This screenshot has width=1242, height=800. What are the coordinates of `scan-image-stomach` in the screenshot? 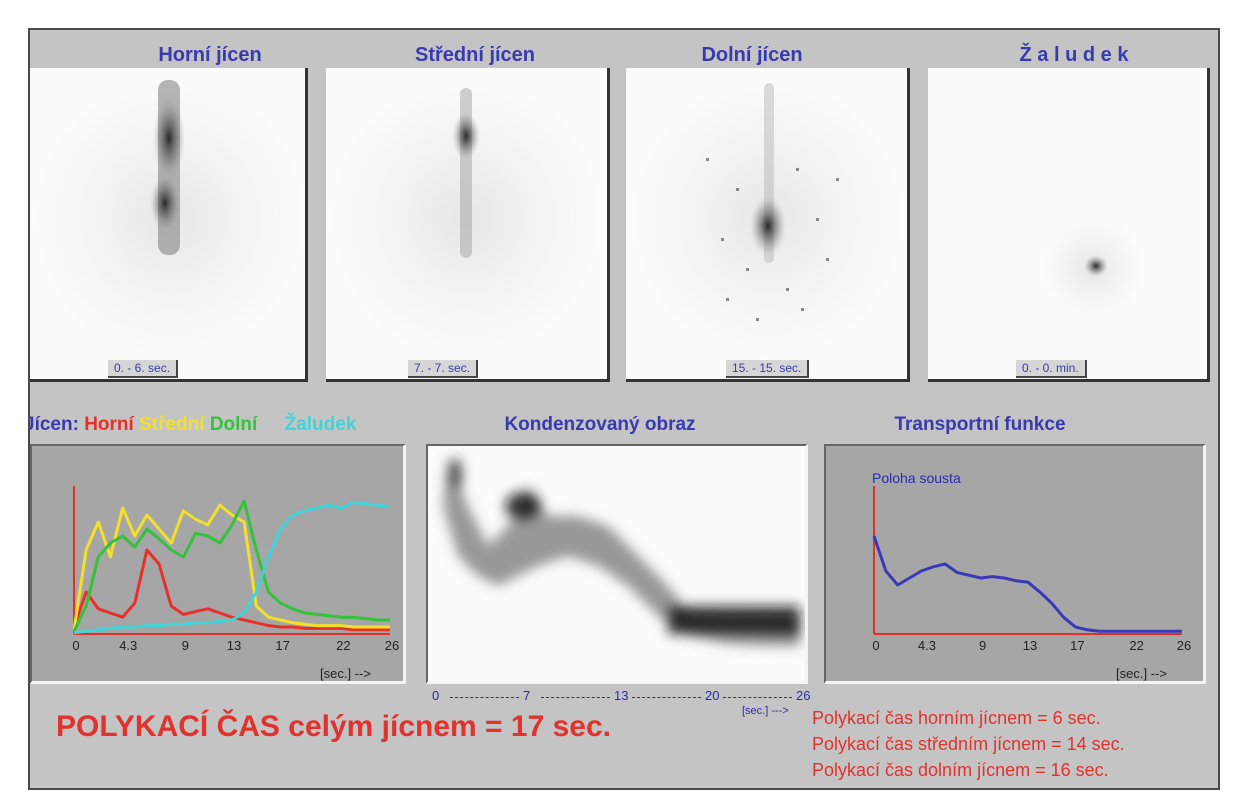 It's located at (1093, 268).